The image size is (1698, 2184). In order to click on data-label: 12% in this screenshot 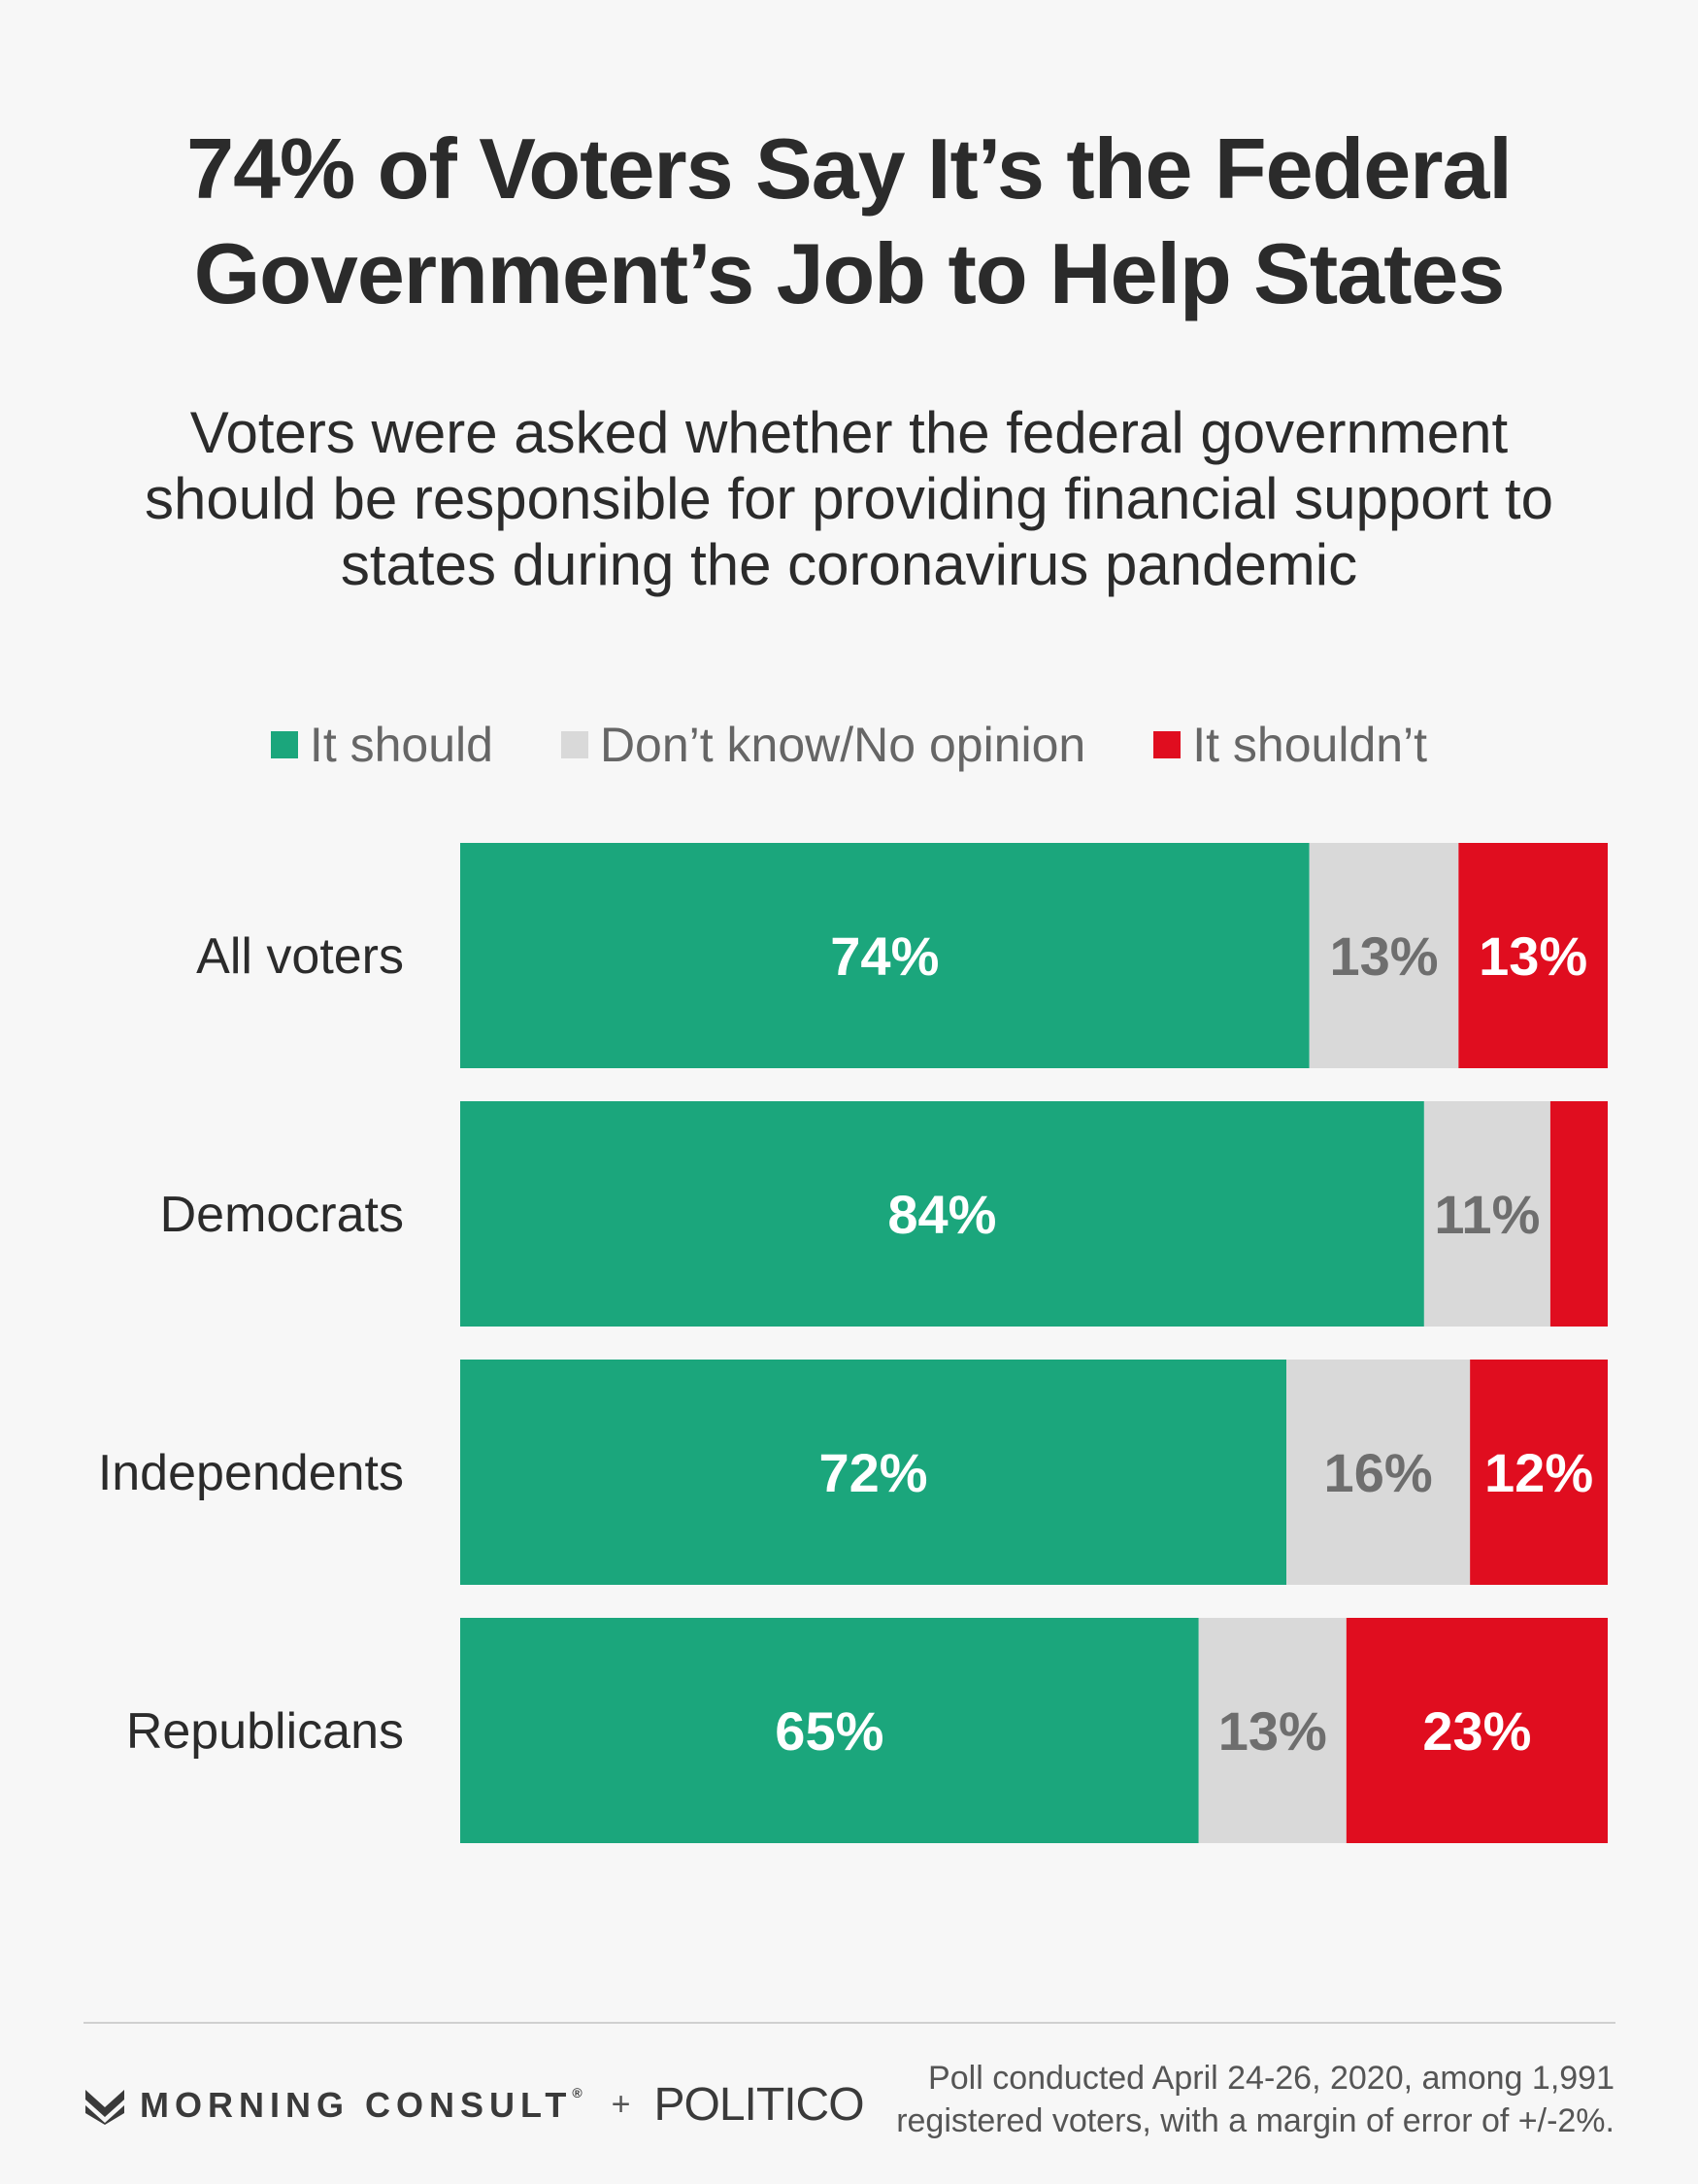, I will do `click(1538, 1472)`.